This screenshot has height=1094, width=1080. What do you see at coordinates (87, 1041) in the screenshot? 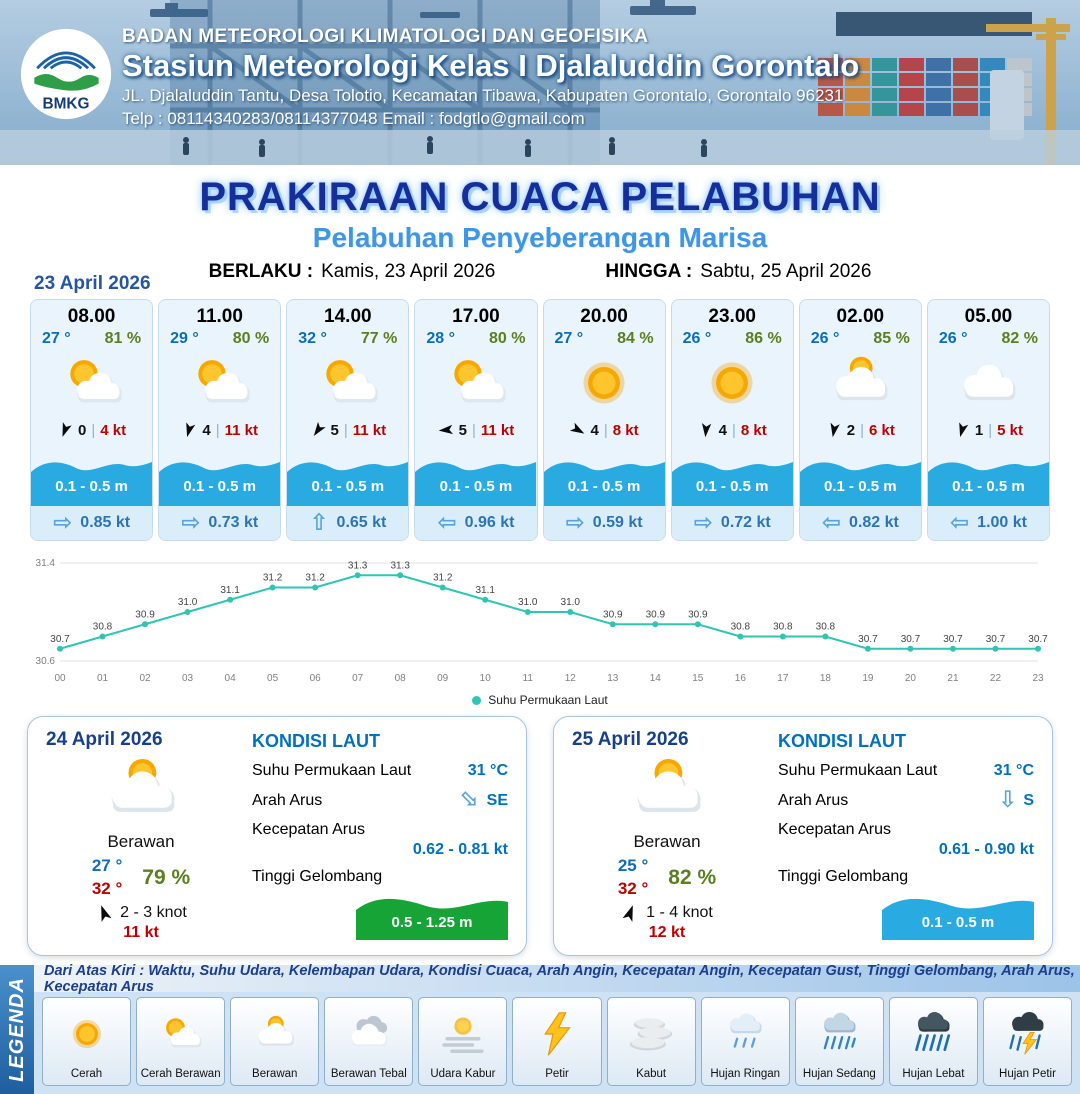
I see `legend-item: Cerah` at bounding box center [87, 1041].